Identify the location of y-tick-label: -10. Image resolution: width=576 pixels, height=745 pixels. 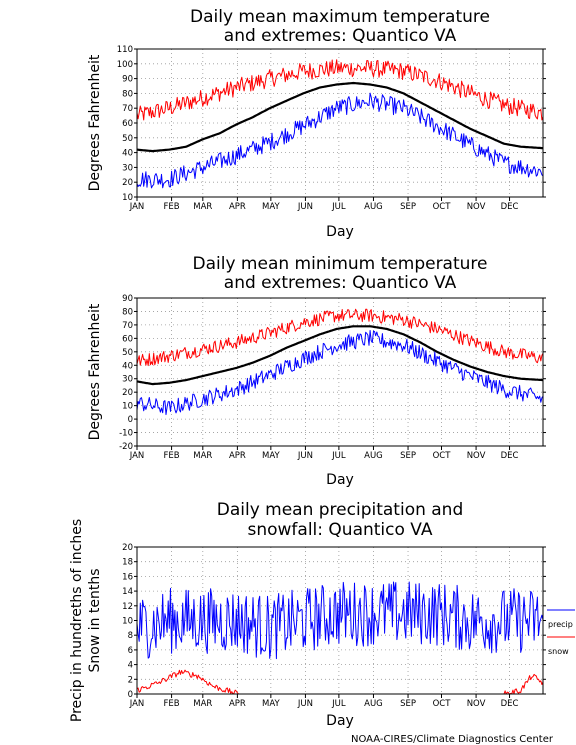
(126, 434).